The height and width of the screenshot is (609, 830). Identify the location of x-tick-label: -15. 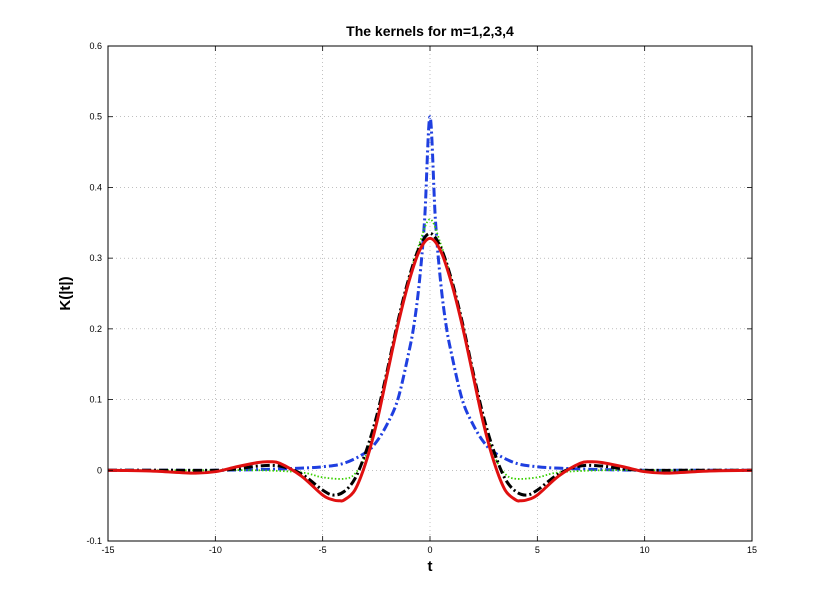
(107, 550).